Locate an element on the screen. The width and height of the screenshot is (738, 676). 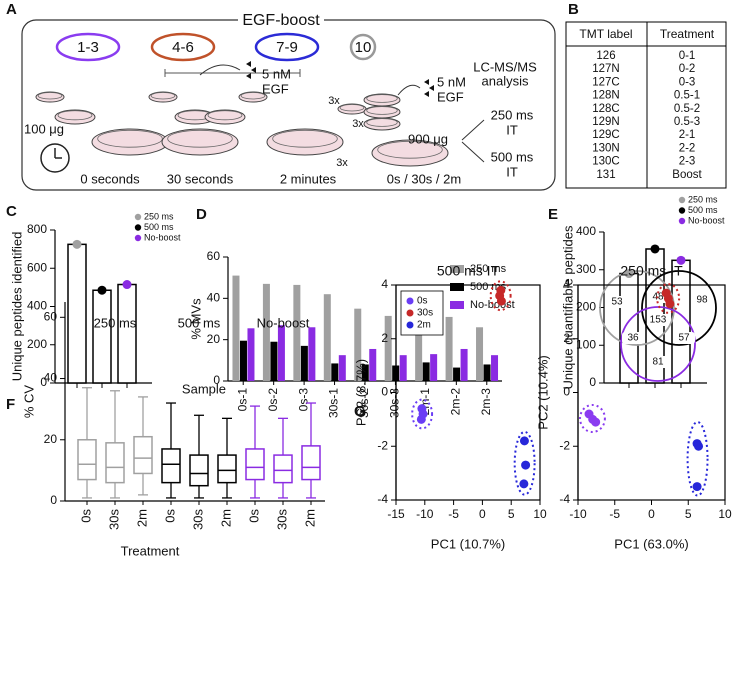
panel-label: E is located at coordinates (553, 214).